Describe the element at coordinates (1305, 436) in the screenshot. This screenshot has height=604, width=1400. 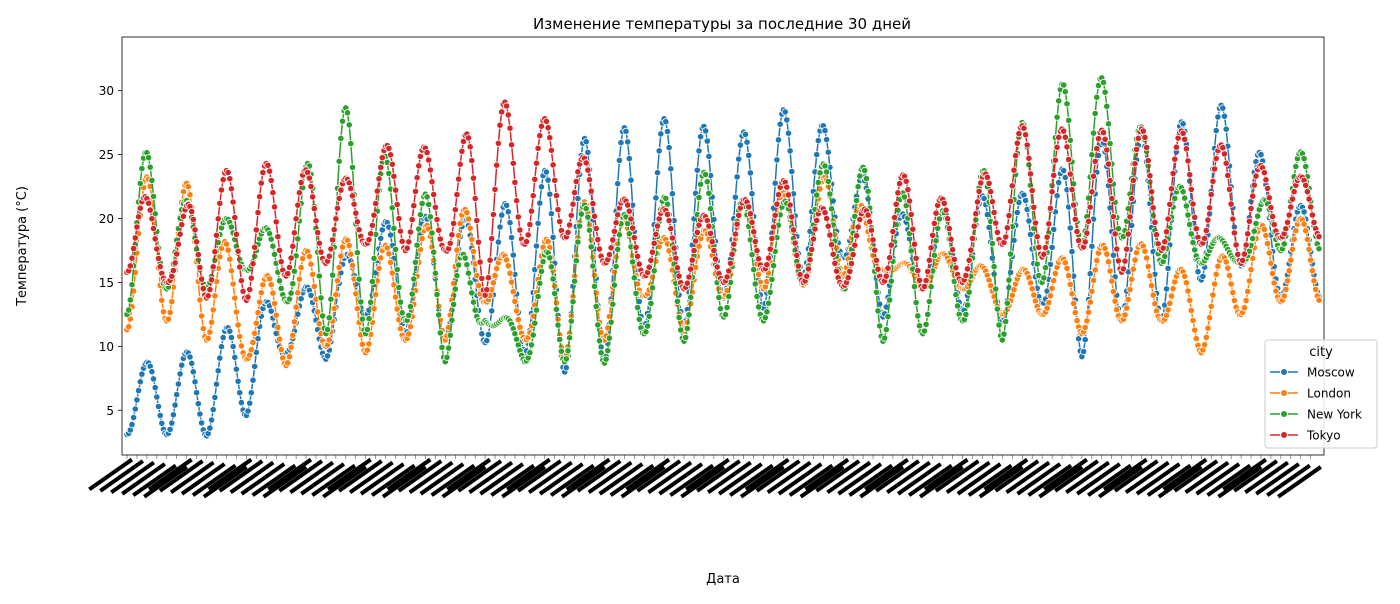
I see `legend-item: Tokyo` at that location.